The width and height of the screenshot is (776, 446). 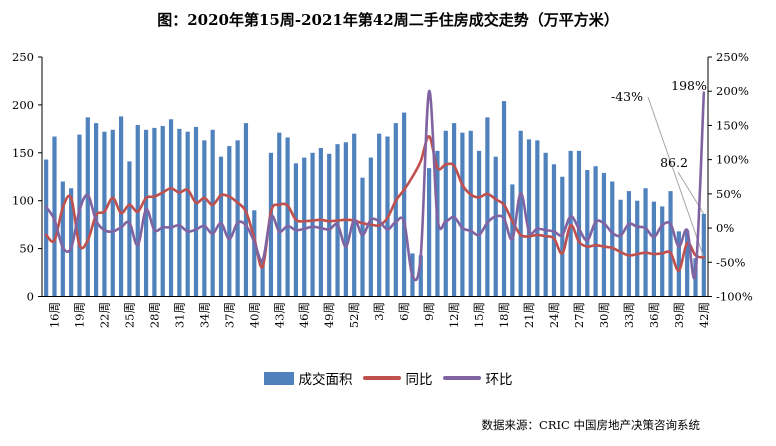 What do you see at coordinates (704, 315) in the screenshot?
I see `x-axis-tick-label: 42周` at bounding box center [704, 315].